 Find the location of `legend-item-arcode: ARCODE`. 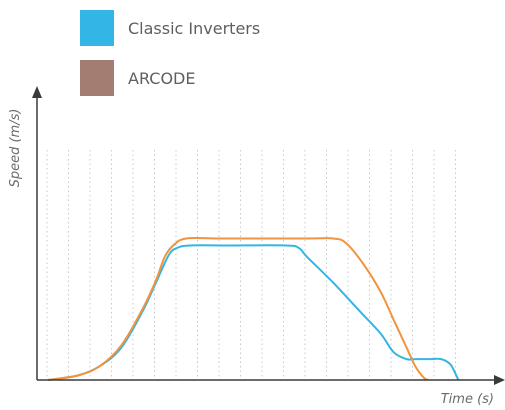

legend-item-arcode: ARCODE is located at coordinates (137, 78).